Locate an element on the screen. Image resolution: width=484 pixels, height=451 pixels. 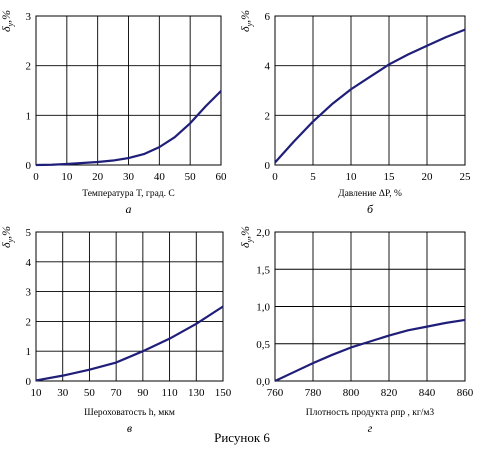
panel-letter: в is located at coordinates (129, 428).